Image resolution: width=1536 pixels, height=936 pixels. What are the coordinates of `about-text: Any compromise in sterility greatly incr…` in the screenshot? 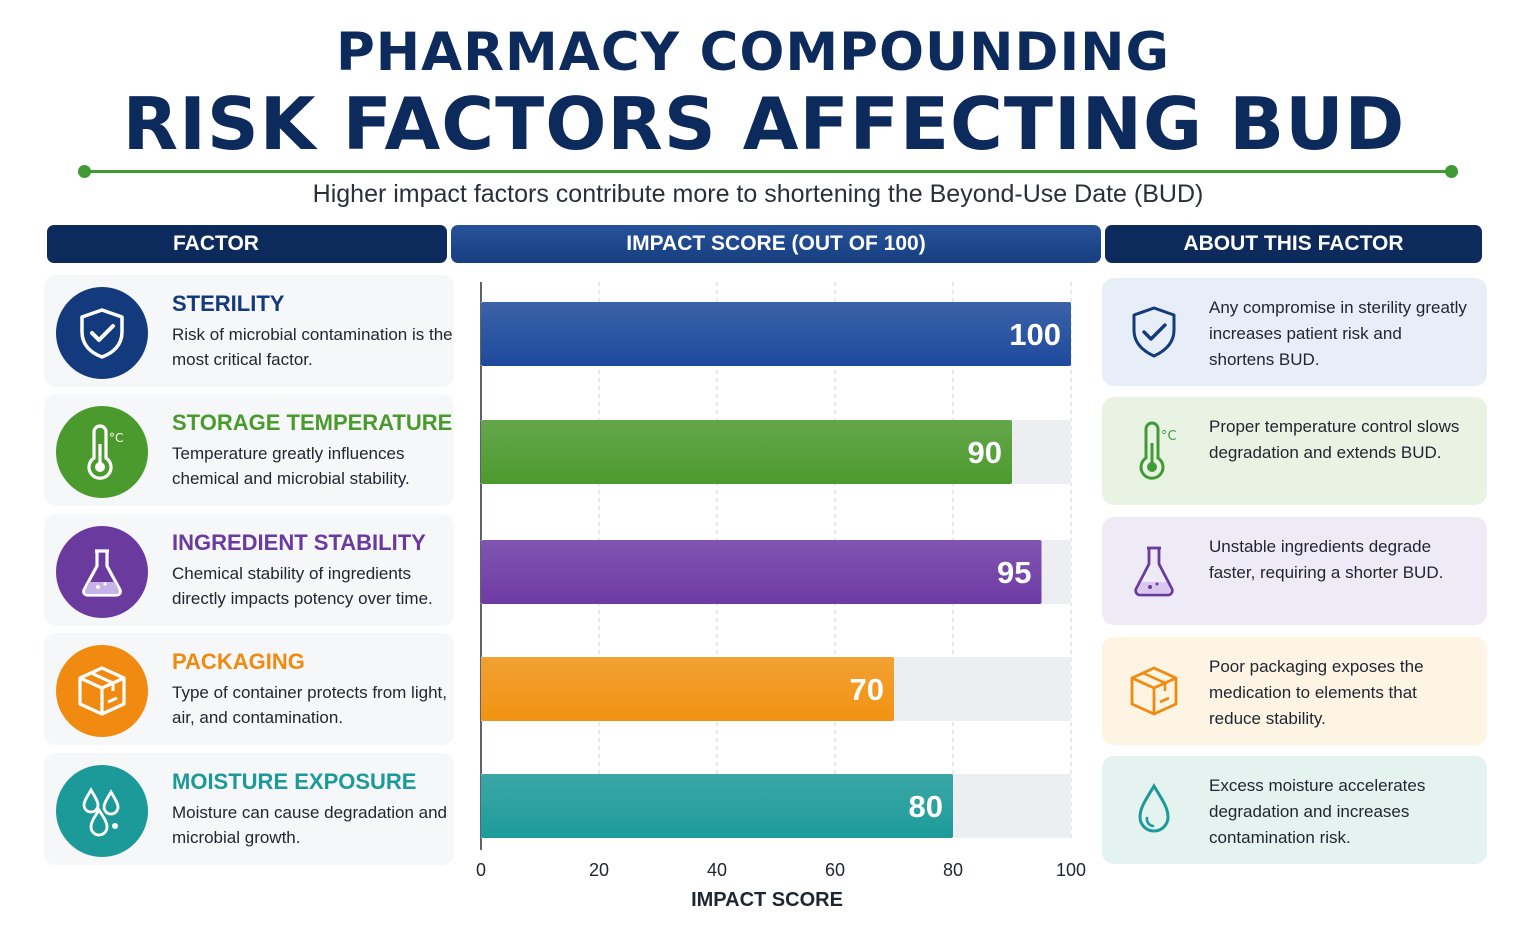 It's located at (1338, 333).